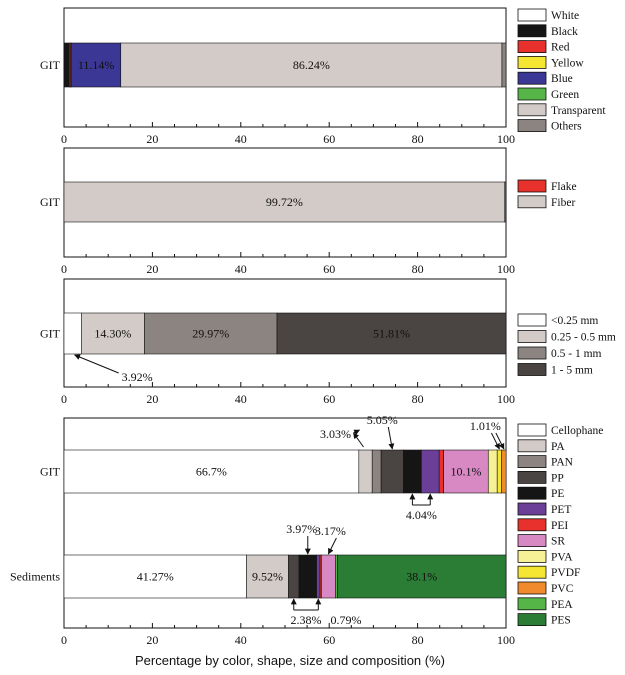  Describe the element at coordinates (441, 471) in the screenshot. I see `bar-git-pei` at that location.